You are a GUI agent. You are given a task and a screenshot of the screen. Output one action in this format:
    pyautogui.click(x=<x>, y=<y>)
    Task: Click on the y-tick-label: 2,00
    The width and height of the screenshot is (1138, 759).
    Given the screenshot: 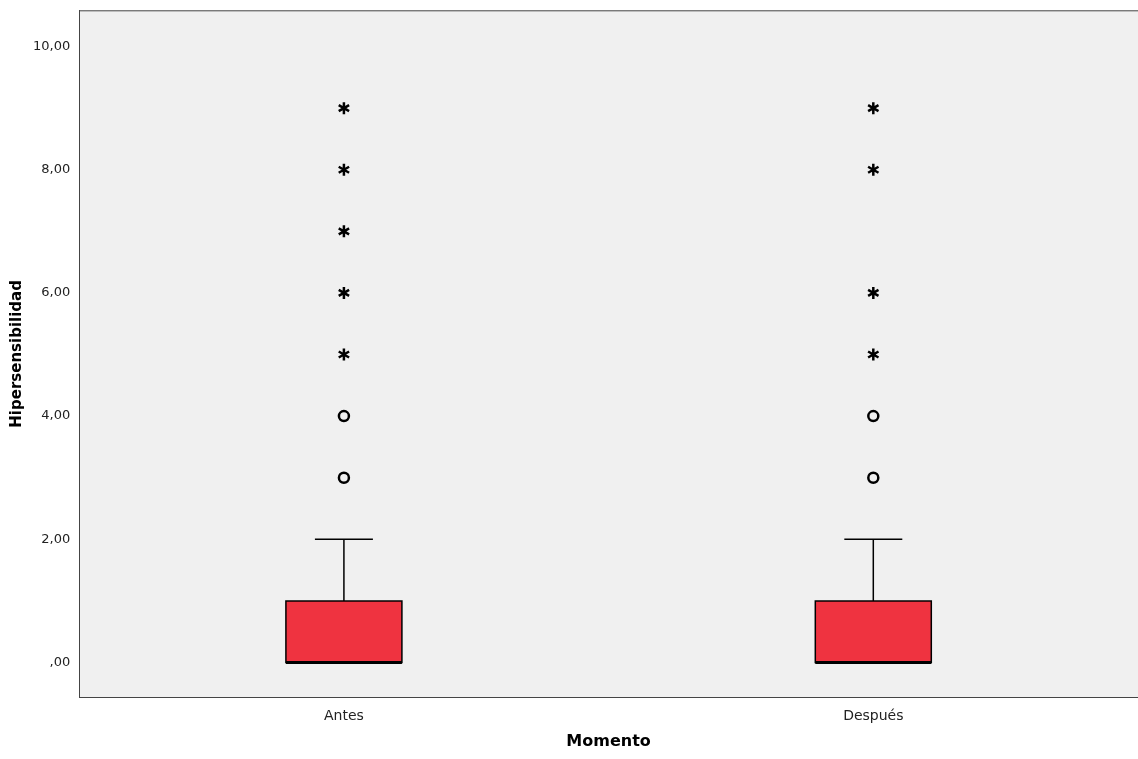 What is the action you would take?
    pyautogui.click(x=56, y=538)
    